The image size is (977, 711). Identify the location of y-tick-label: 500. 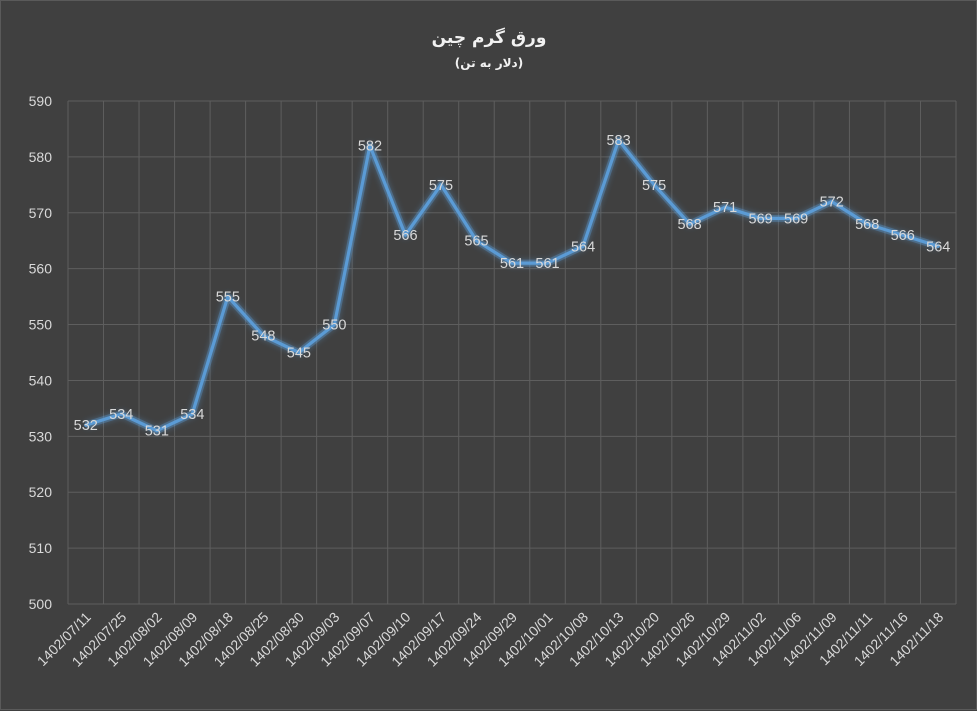
(41, 604).